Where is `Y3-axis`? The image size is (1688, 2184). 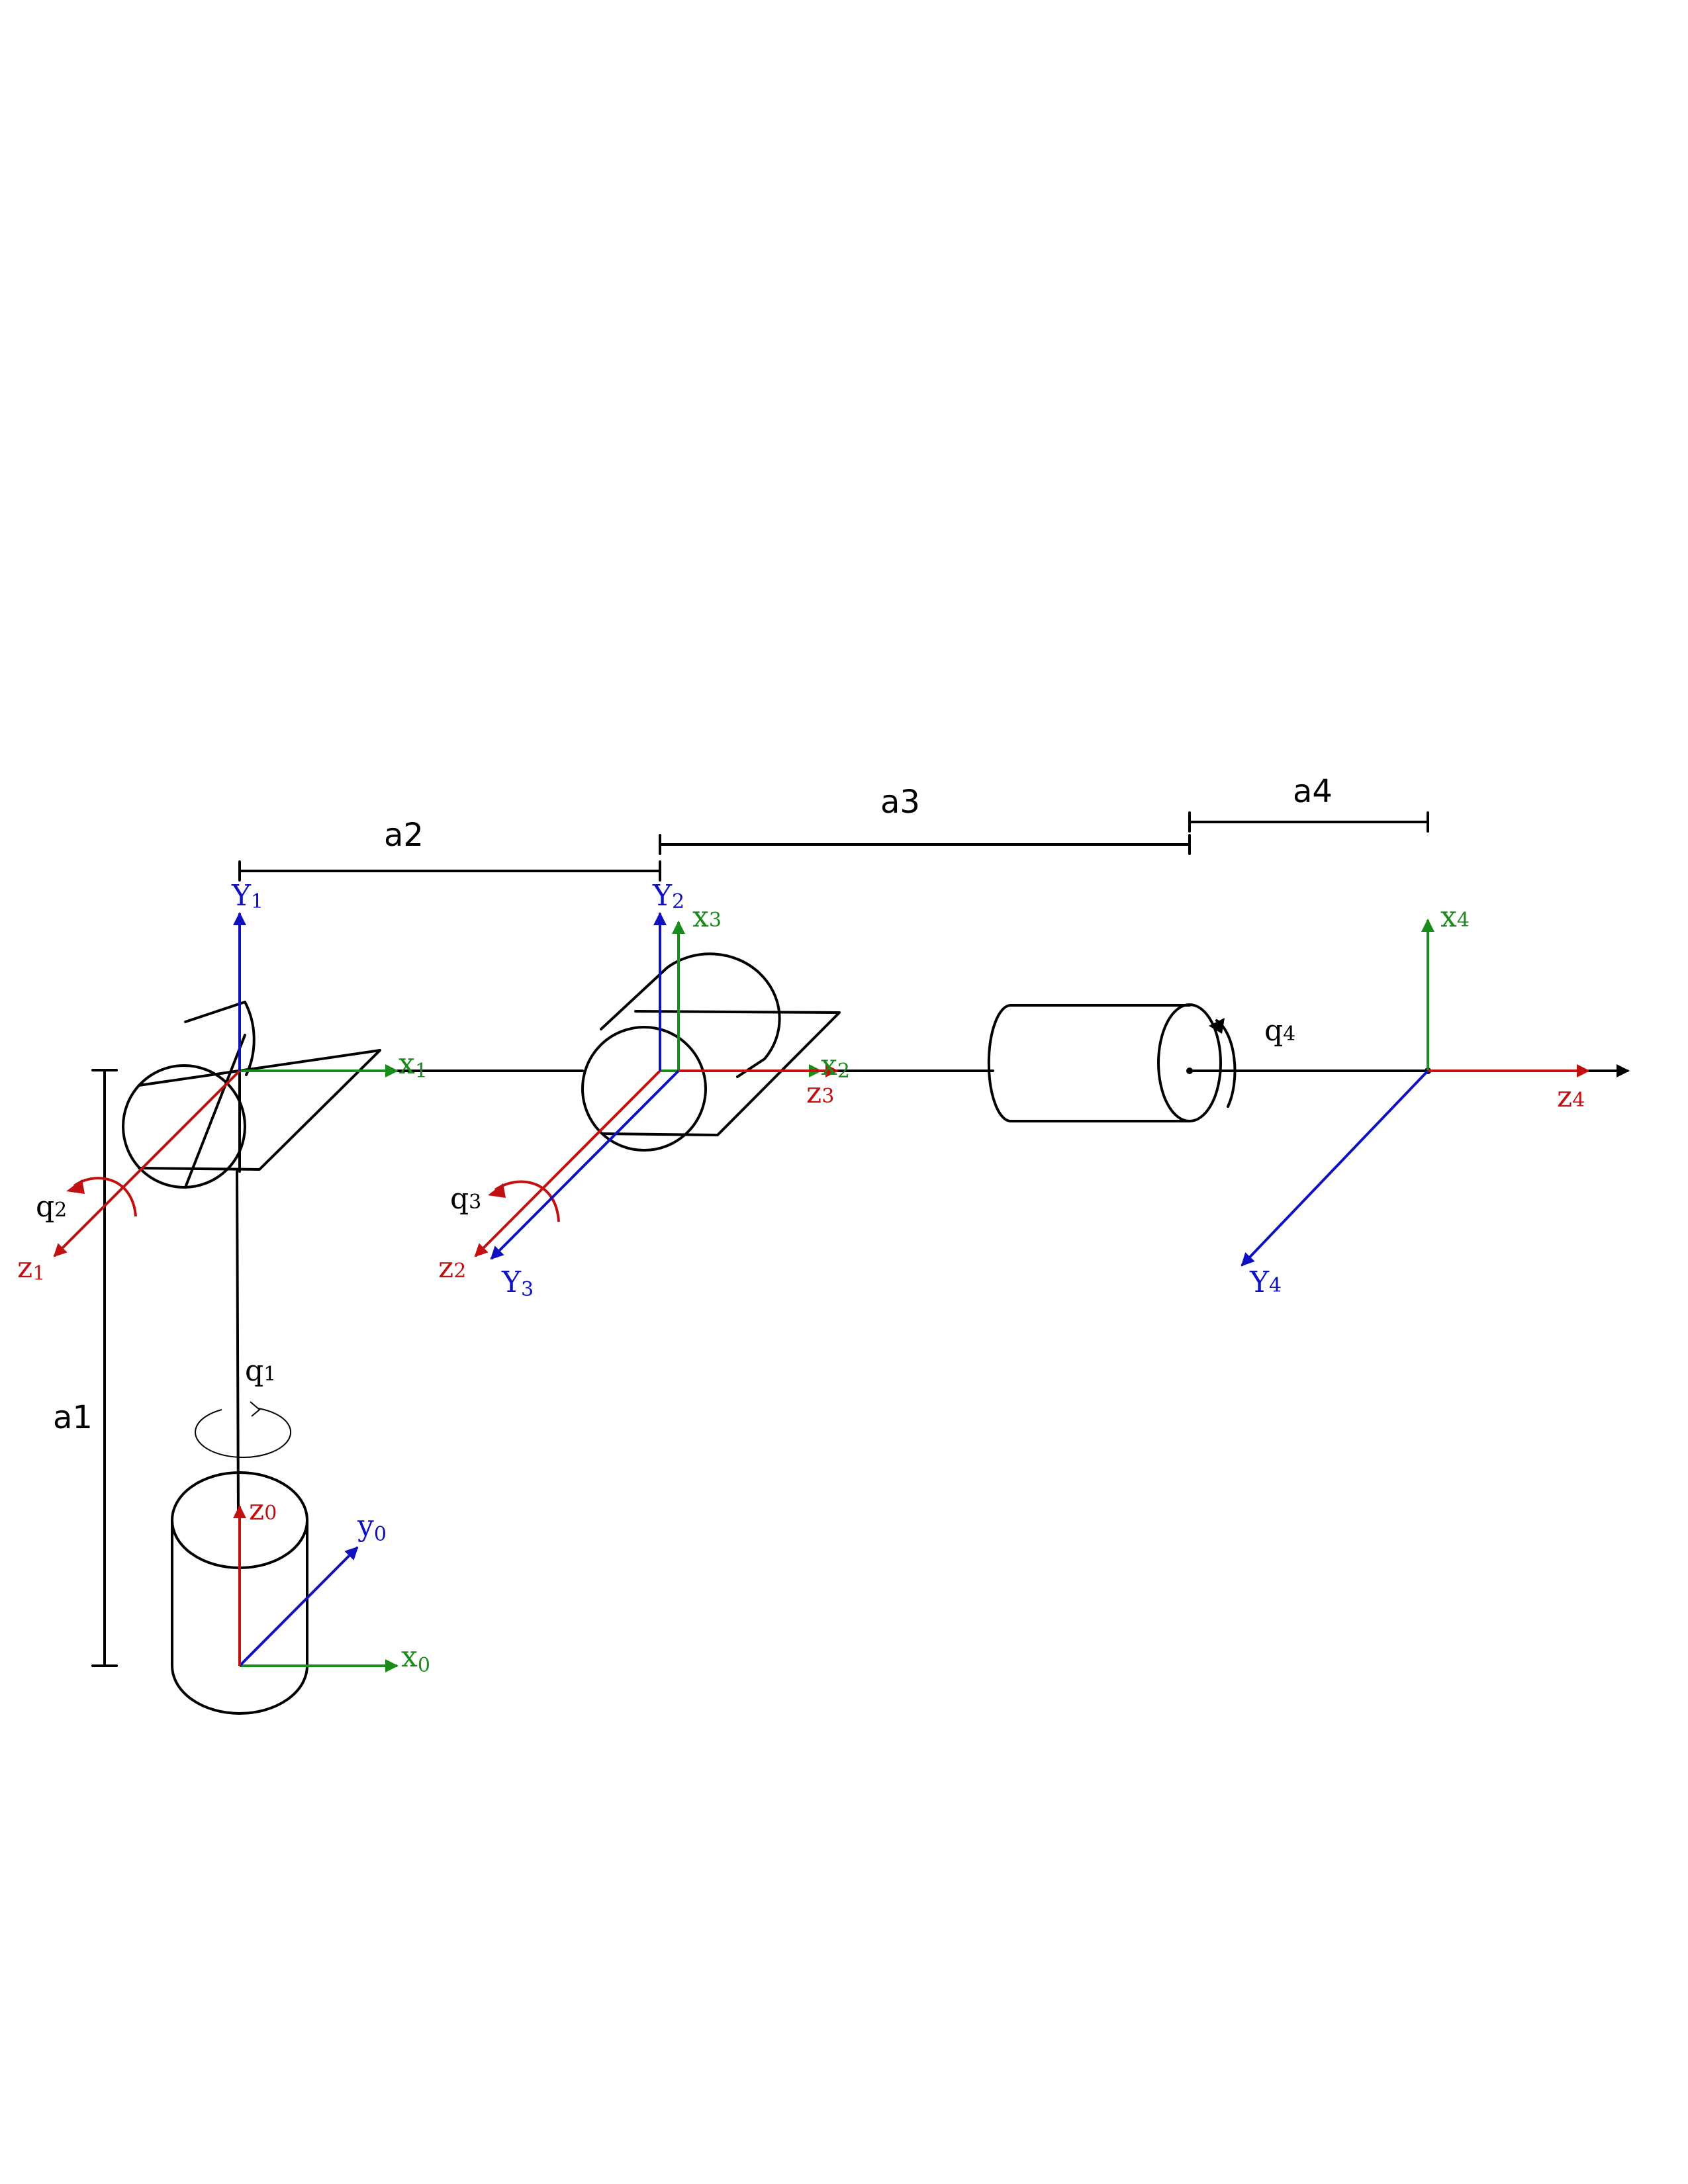
Y3-axis is located at coordinates (585, 1164).